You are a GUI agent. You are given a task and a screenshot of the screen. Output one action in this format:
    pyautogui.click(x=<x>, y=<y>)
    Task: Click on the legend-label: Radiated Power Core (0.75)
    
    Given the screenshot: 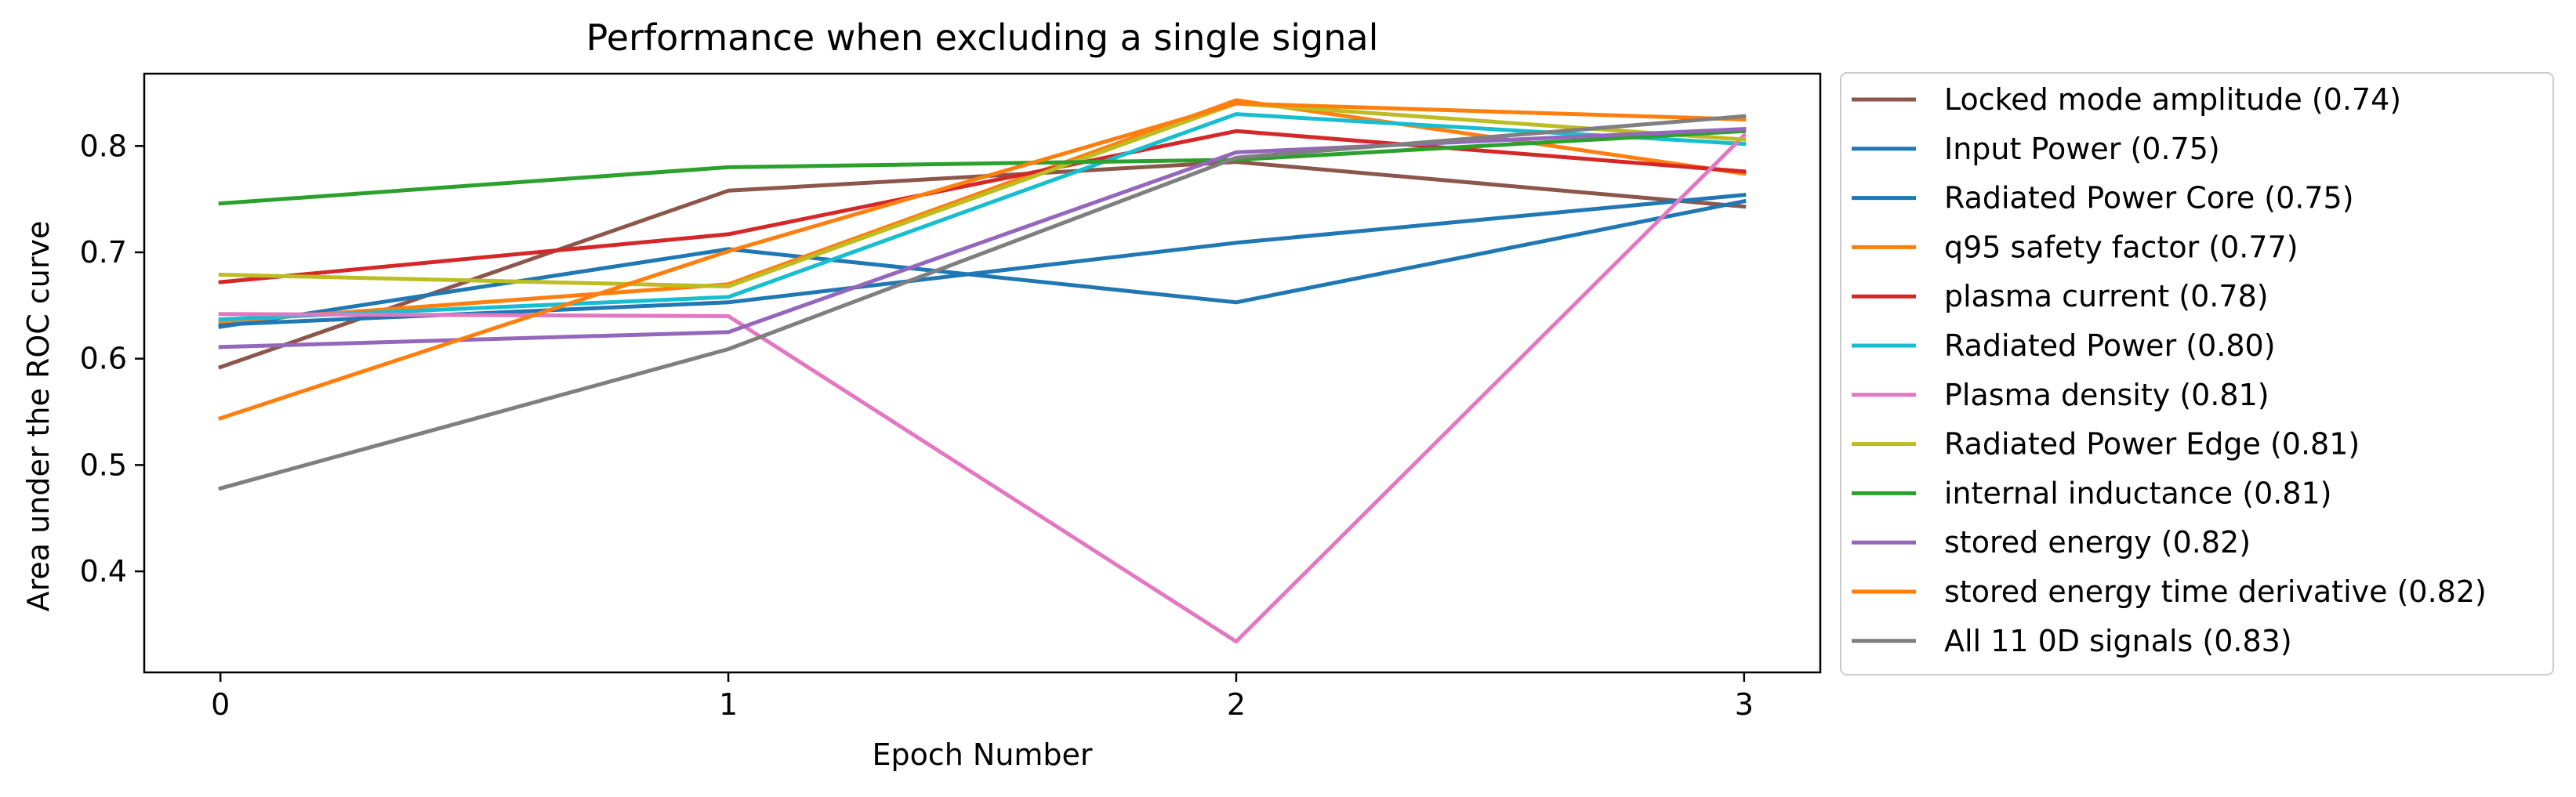 What is the action you would take?
    pyautogui.click(x=2149, y=198)
    